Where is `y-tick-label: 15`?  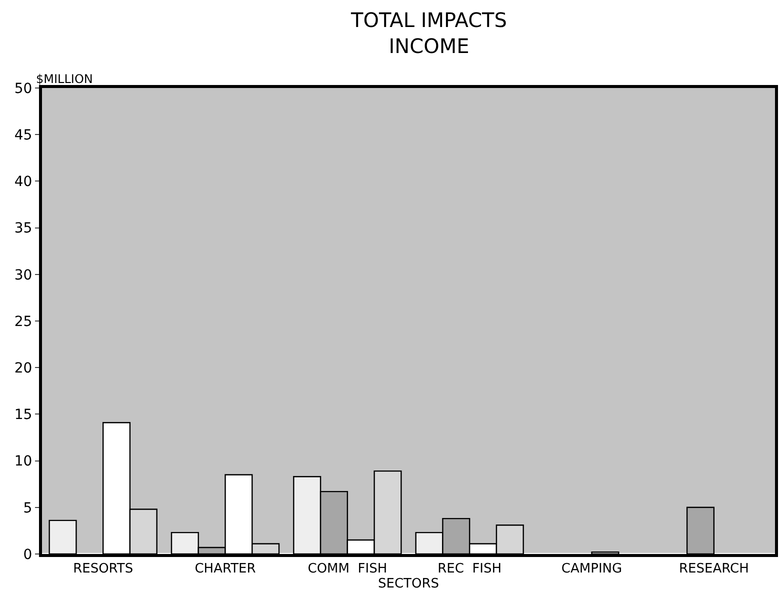
y-tick-label: 15 is located at coordinates (23, 415).